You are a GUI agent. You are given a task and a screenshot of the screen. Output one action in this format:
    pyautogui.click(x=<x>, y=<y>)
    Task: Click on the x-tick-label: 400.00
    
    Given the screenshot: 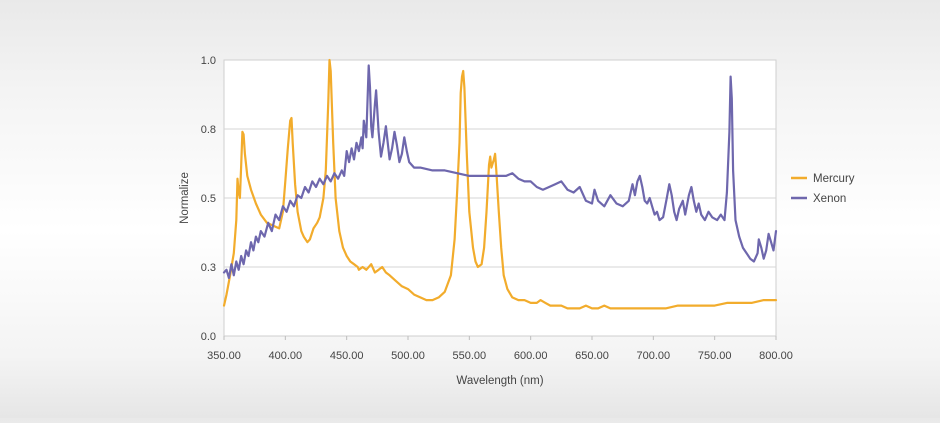 What is the action you would take?
    pyautogui.click(x=286, y=356)
    